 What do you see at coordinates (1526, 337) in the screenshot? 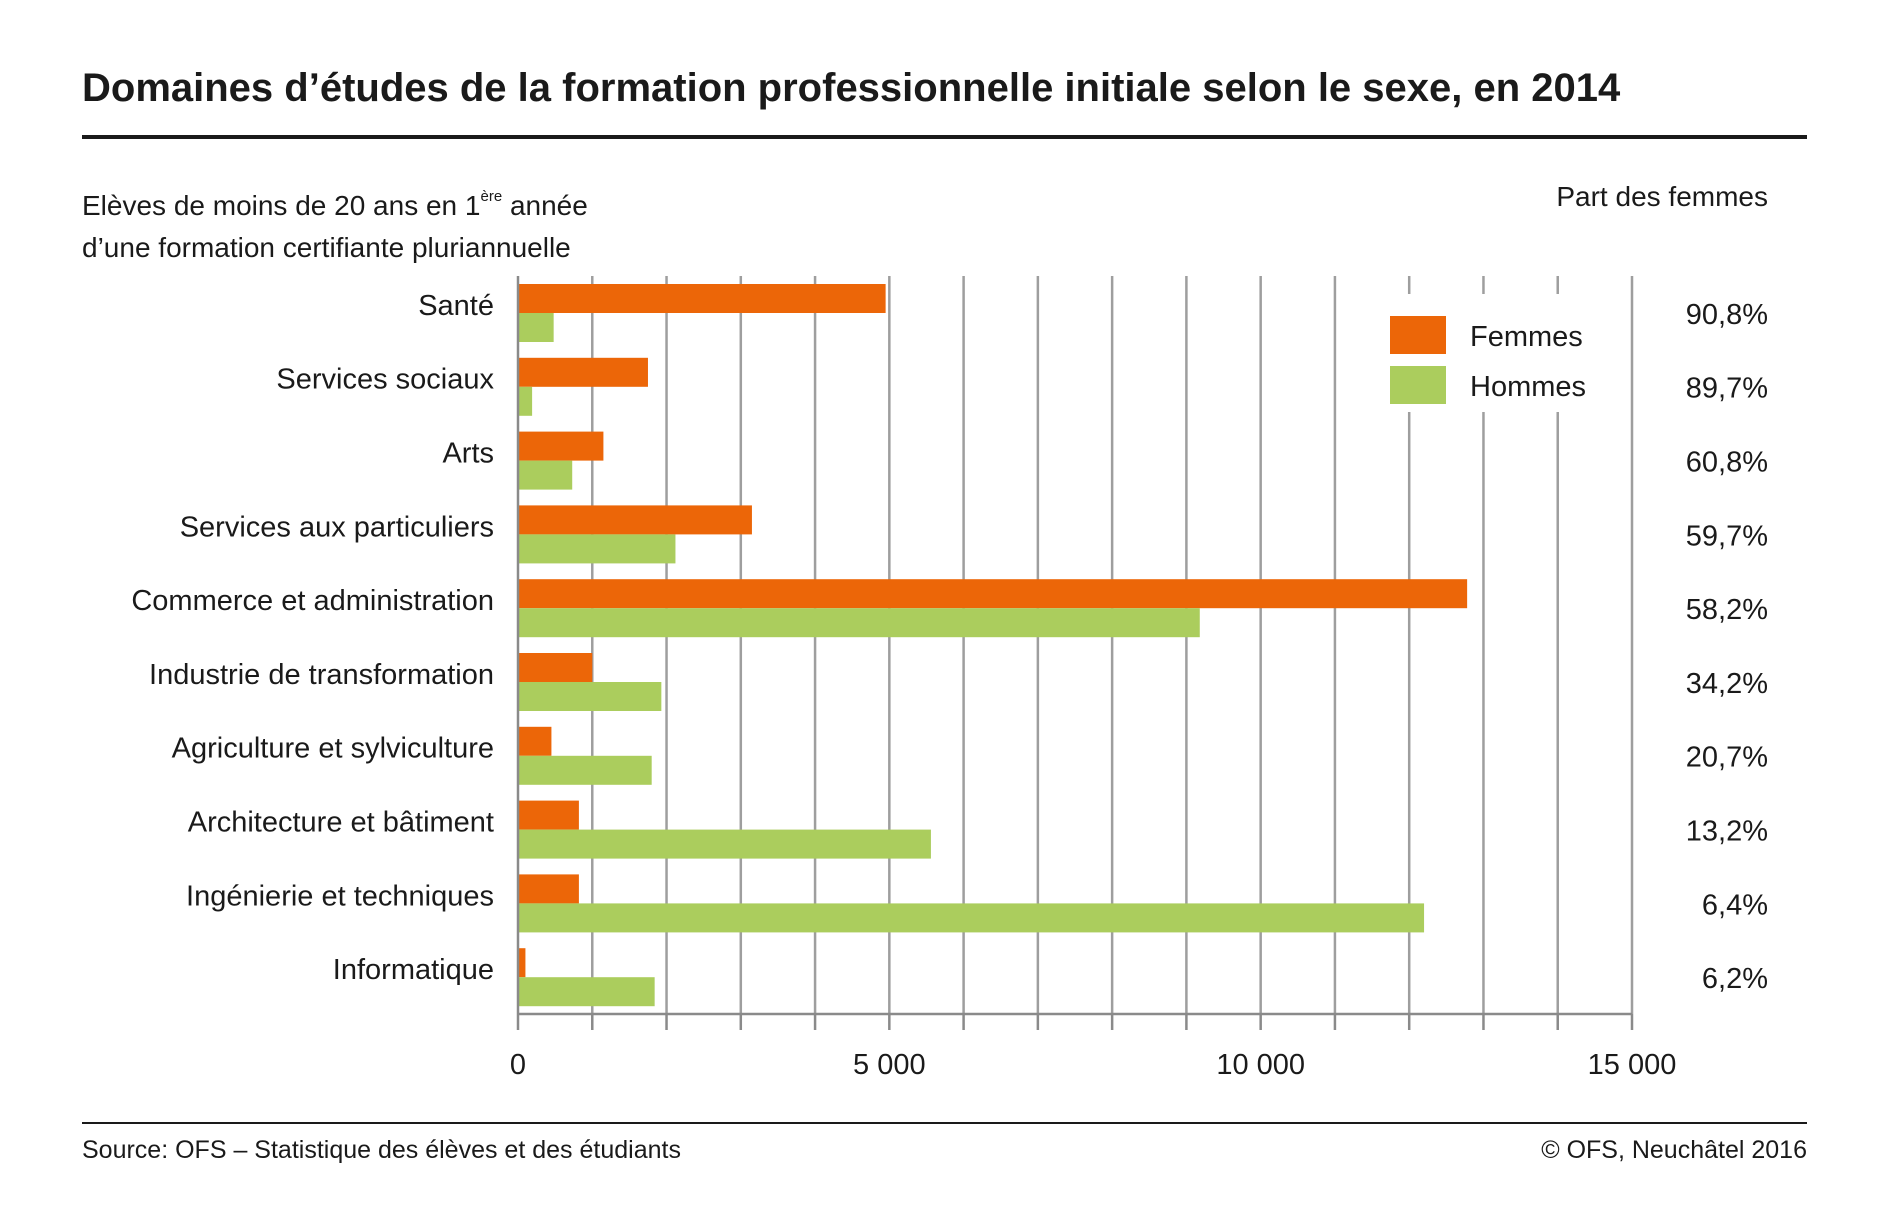
I see `legend-label-femmes: Femmes` at bounding box center [1526, 337].